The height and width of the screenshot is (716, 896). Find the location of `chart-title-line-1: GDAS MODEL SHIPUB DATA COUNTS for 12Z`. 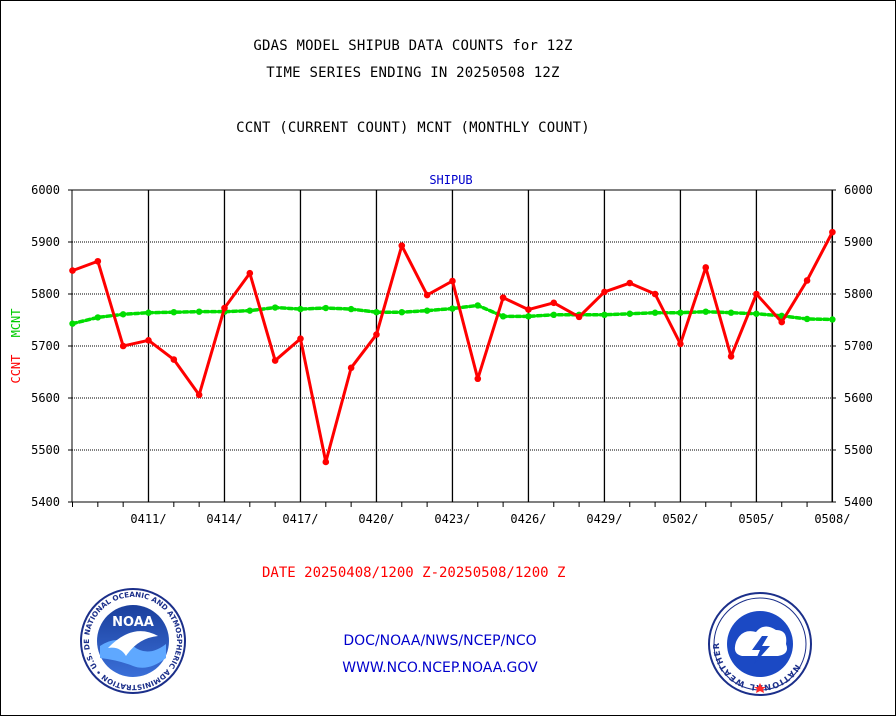

chart-title-line-1: GDAS MODEL SHIPUB DATA COUNTS for 12Z is located at coordinates (413, 46).